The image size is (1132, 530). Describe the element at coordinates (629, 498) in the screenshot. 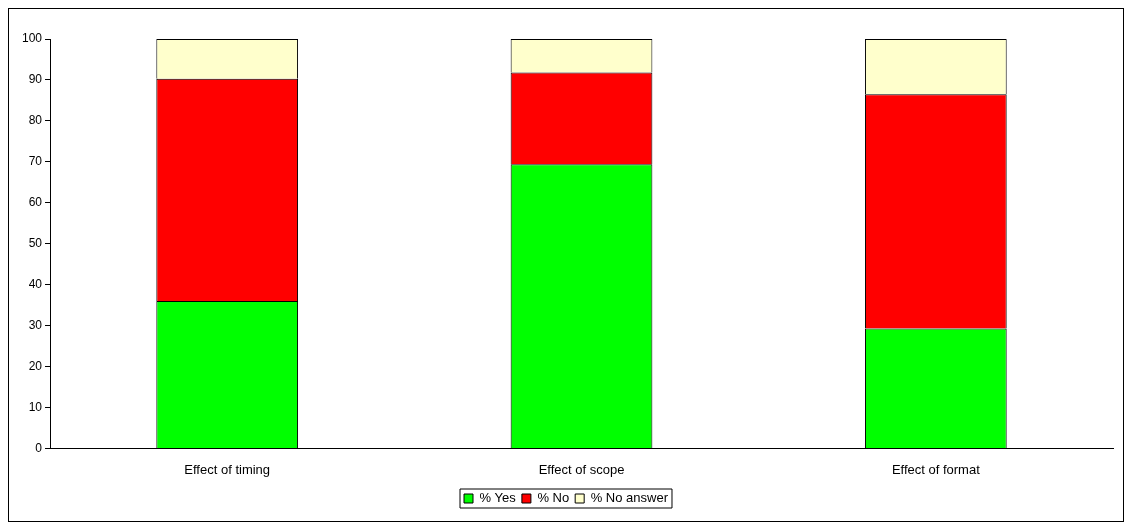

I see `legend-label: % No answer` at that location.